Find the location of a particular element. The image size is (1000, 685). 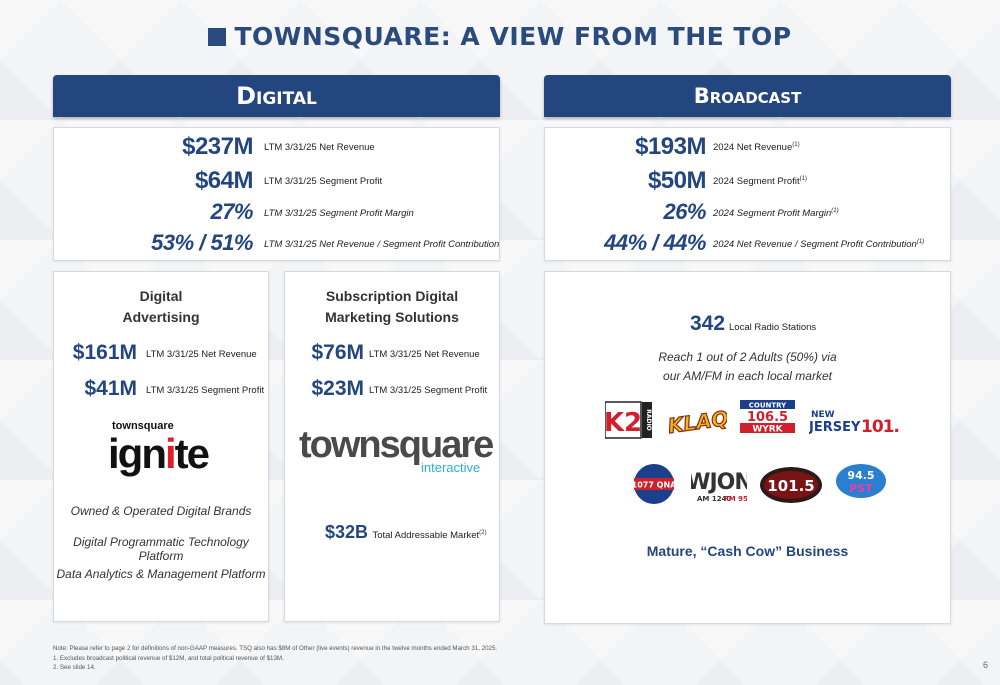

nj-num-text: 101.5 is located at coordinates (880, 427).